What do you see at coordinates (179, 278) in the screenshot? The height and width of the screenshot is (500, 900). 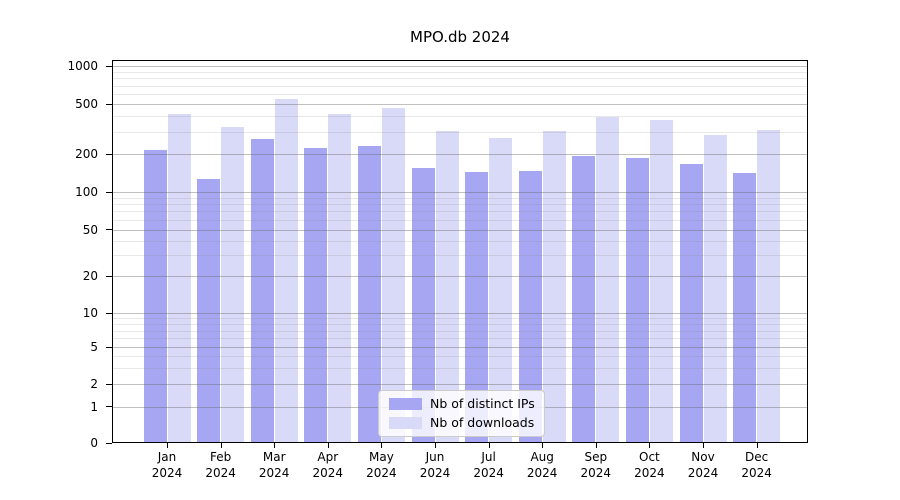 I see `downloads-bar-jan` at bounding box center [179, 278].